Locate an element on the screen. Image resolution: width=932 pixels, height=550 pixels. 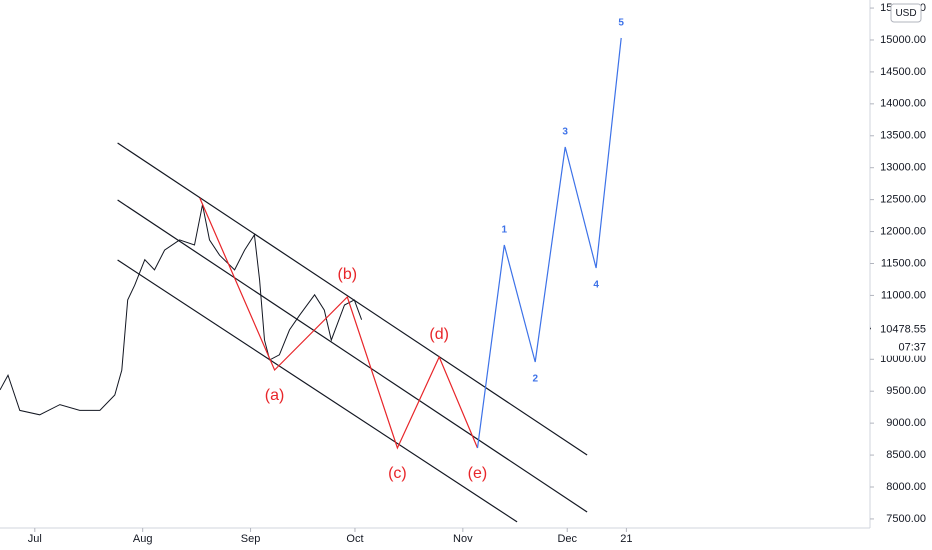
wave-label: (d) is located at coordinates (439, 334).